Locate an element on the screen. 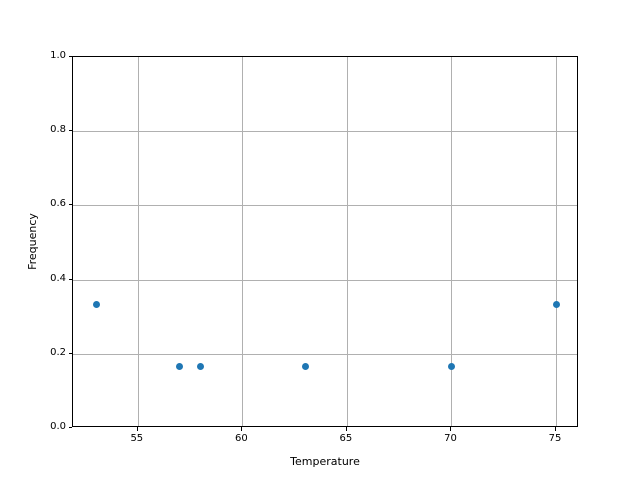  y-tick-label: 0.0 is located at coordinates (58, 426).